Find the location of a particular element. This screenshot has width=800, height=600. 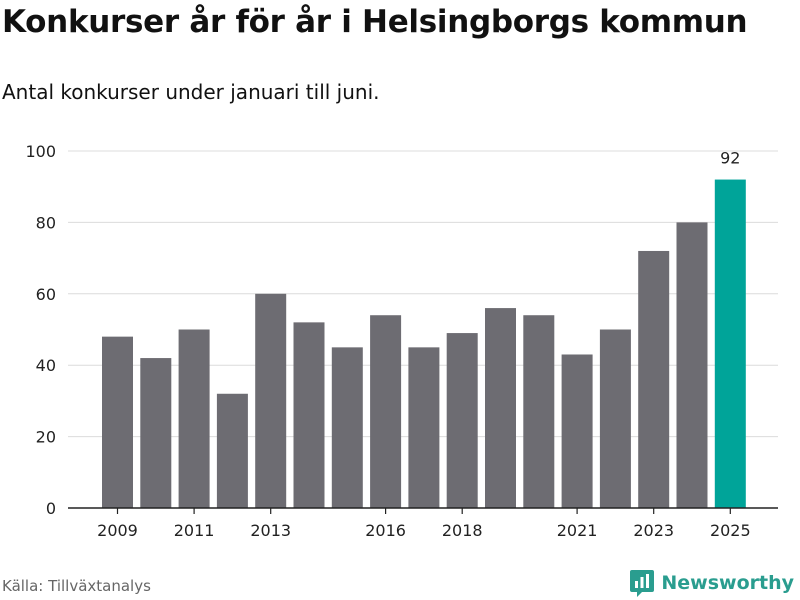

bar-2013 is located at coordinates (271, 400).